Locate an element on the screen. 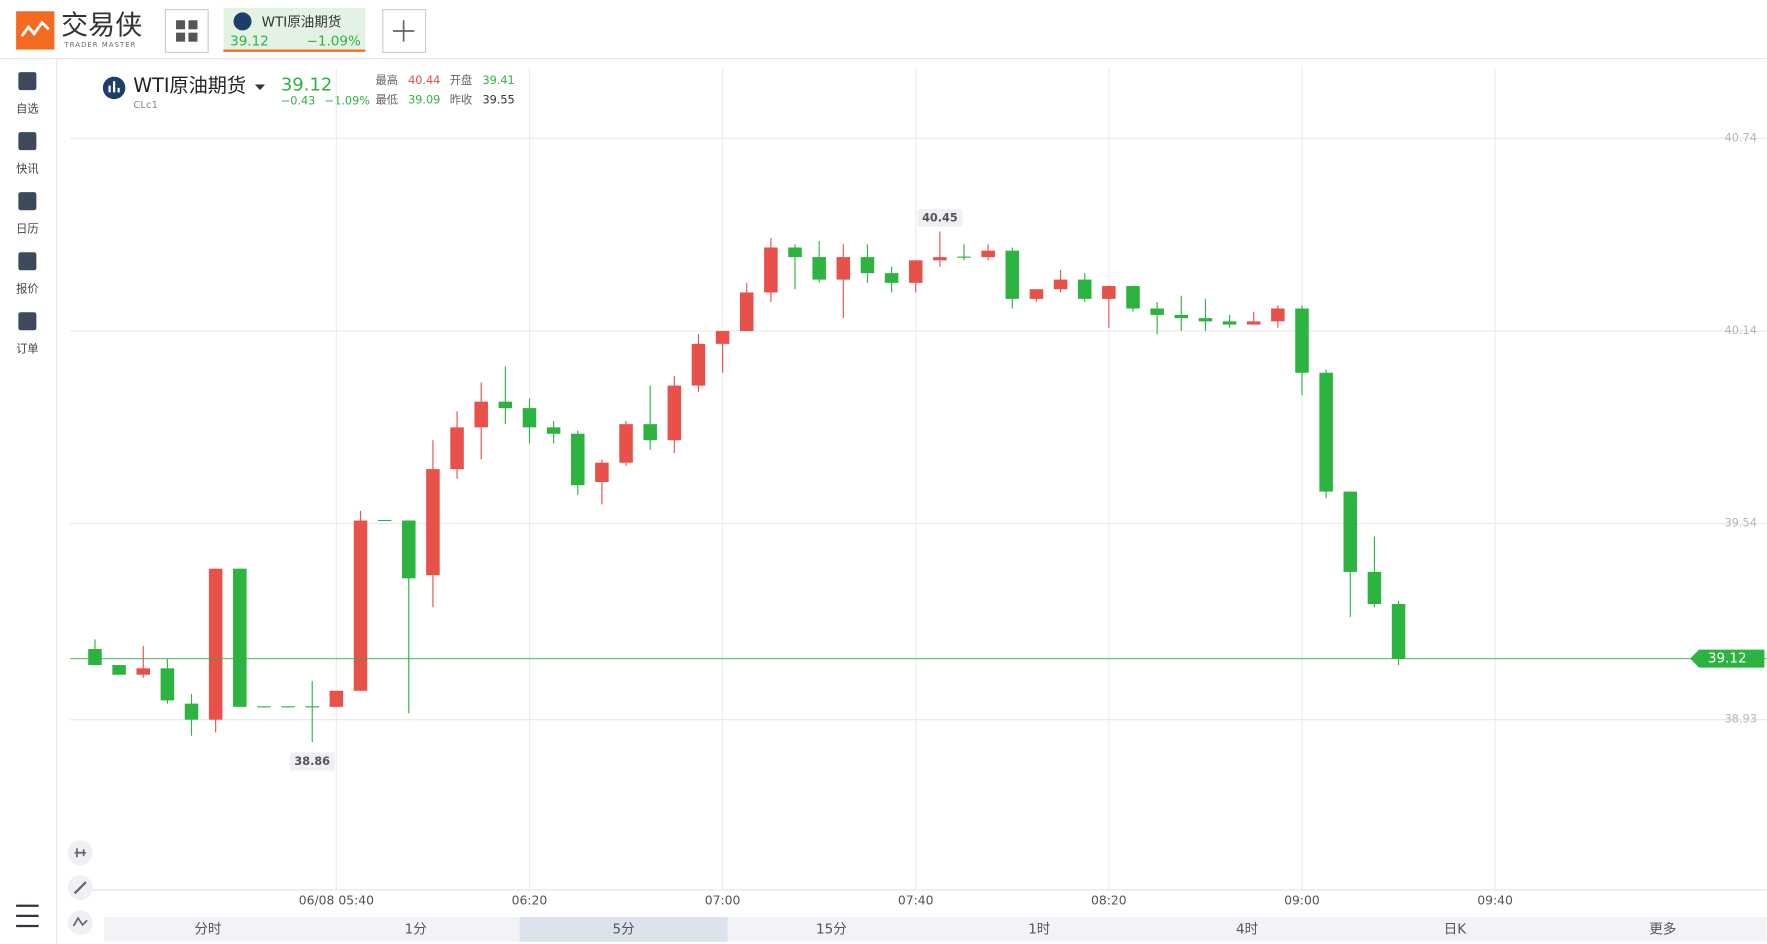 The height and width of the screenshot is (944, 1767). logo-mark is located at coordinates (35, 28).